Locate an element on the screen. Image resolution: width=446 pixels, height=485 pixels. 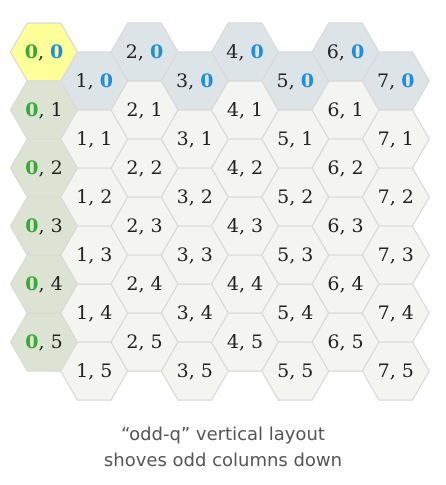
hex-cell-1-4: 1, 4 is located at coordinates (94, 313).